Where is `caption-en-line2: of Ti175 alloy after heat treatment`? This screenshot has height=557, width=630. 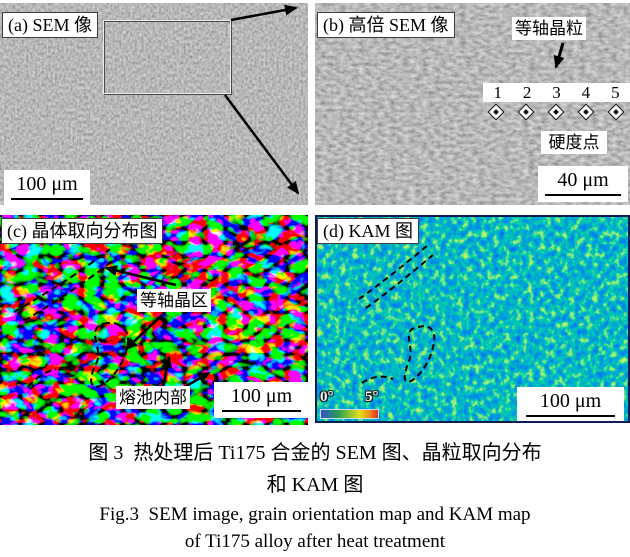 caption-en-line2: of Ti175 alloy after heat treatment is located at coordinates (315, 541).